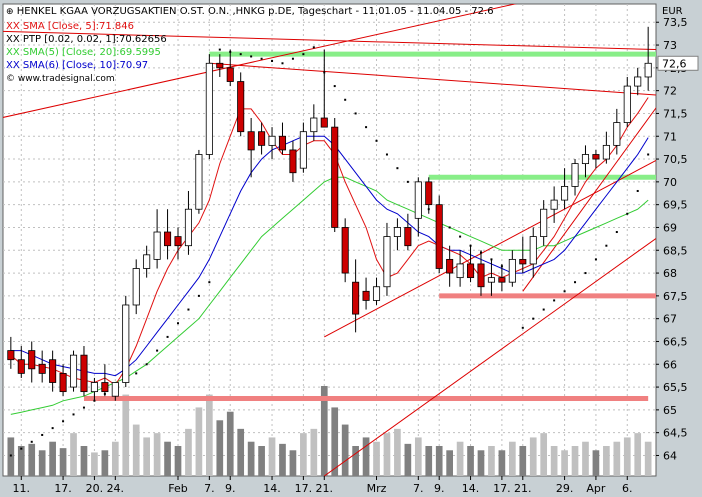 The width and height of the screenshot is (702, 497). Describe the element at coordinates (10, 79) in the screenshot. I see `copyright-icon: ©` at that location.